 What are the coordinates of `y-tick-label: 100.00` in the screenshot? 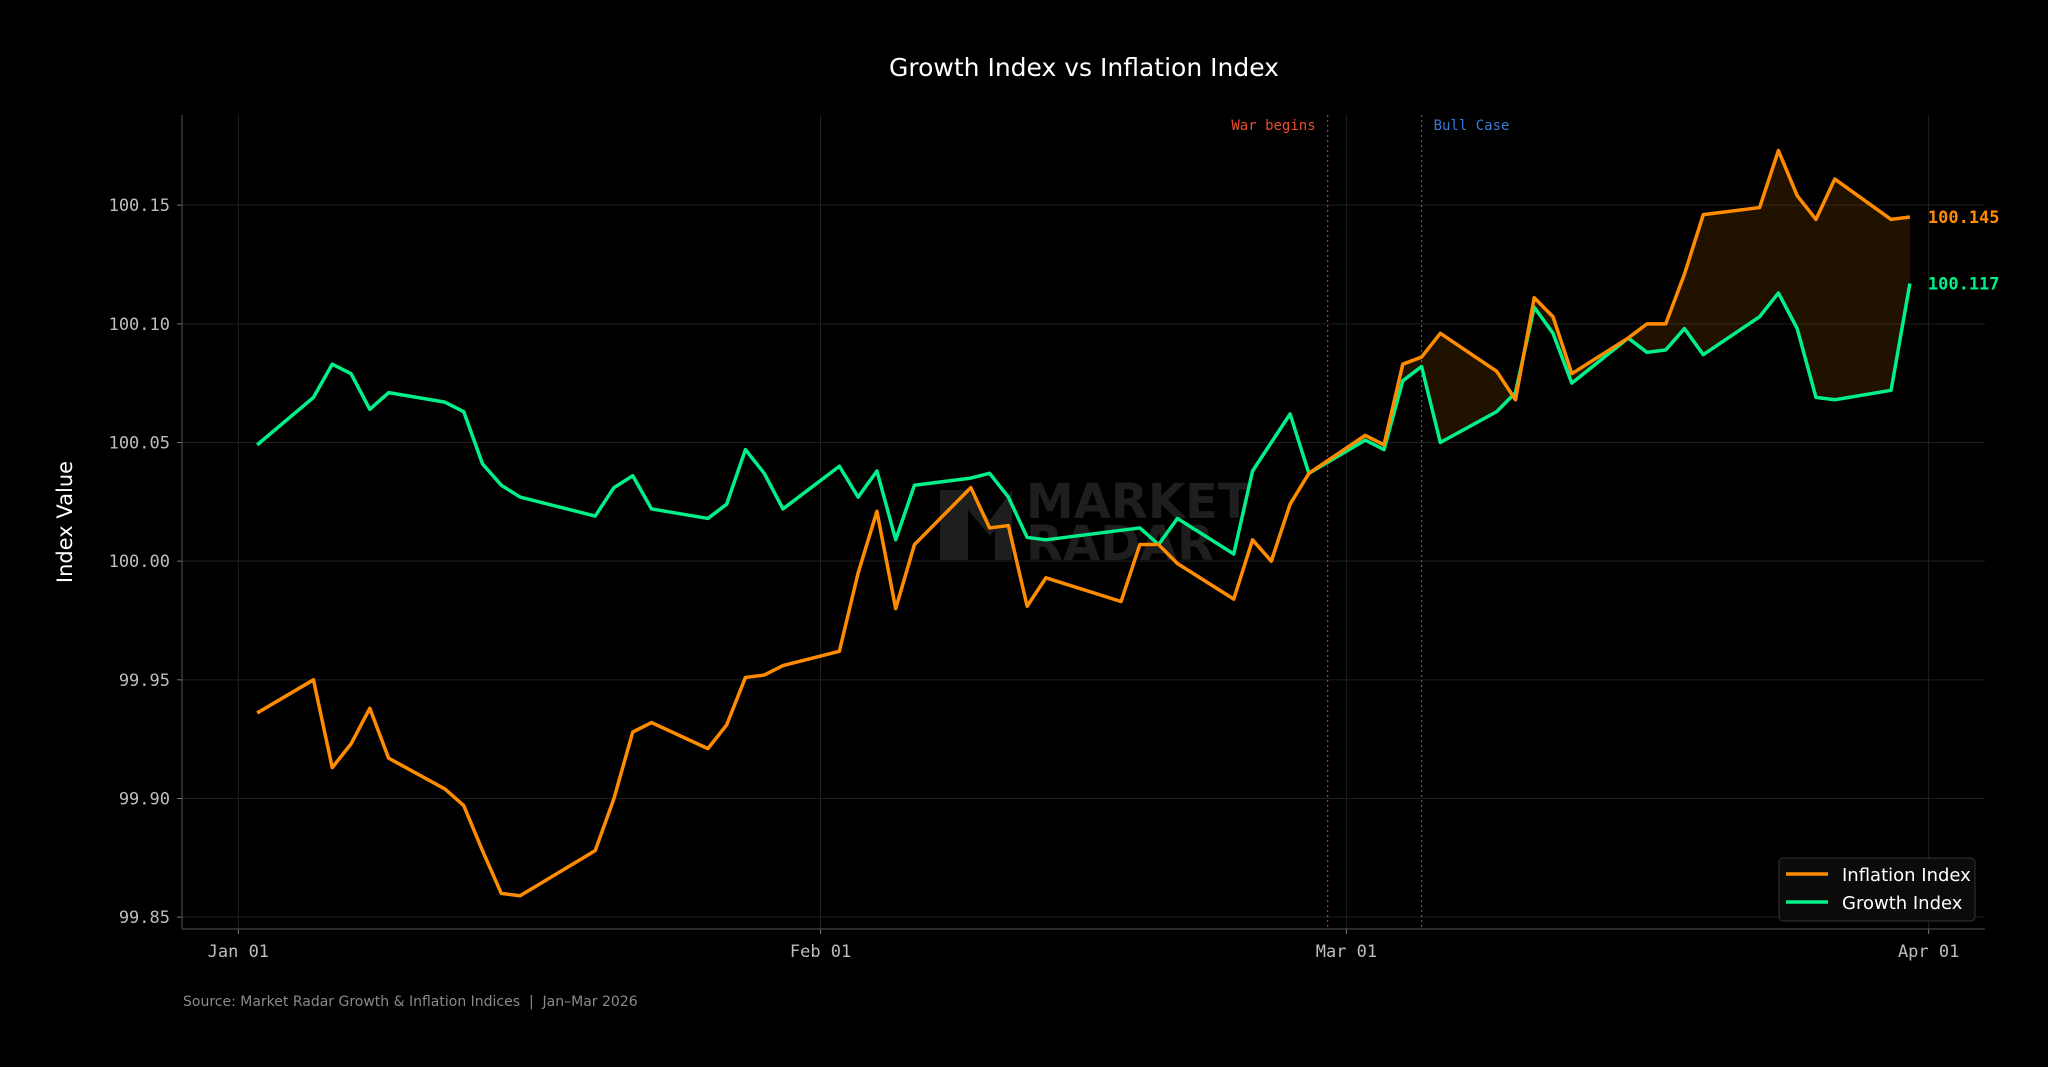 It's located at (139, 562).